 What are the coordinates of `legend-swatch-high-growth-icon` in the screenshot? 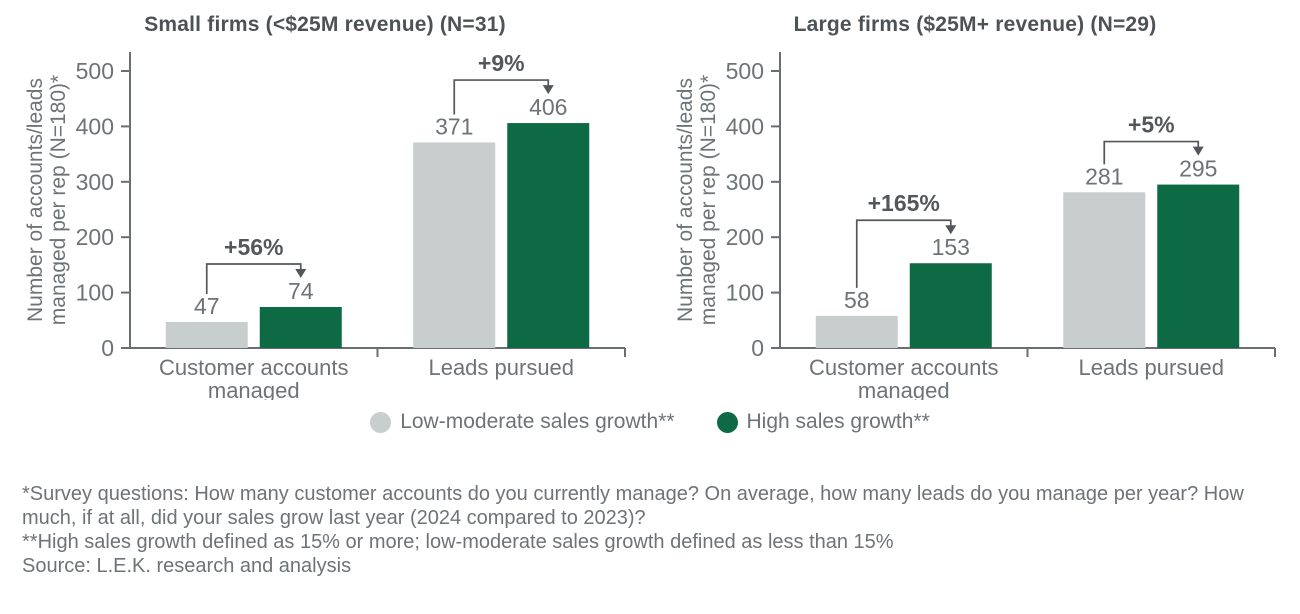 It's located at (727, 422).